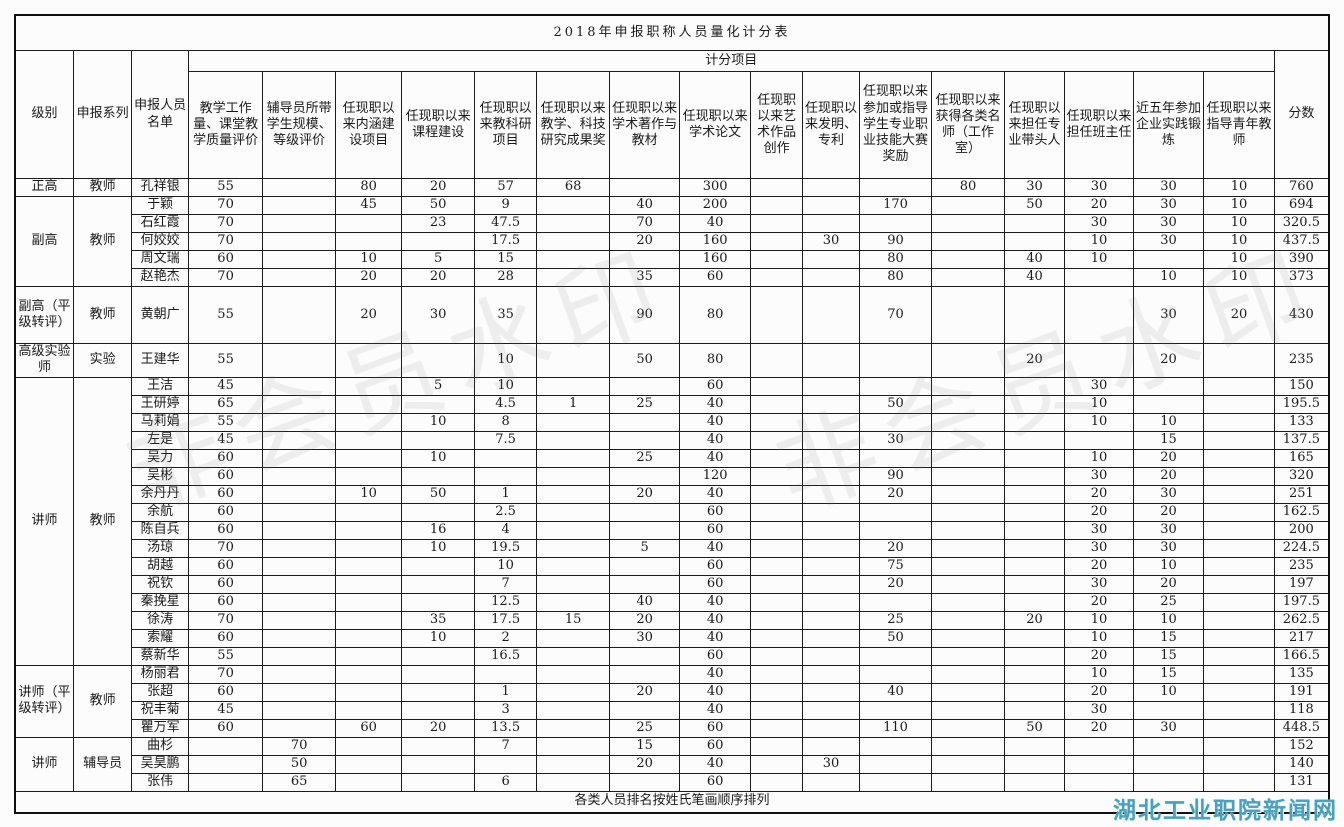 The image size is (1344, 827). What do you see at coordinates (160, 512) in the screenshot?
I see `name-cell: 余航` at bounding box center [160, 512].